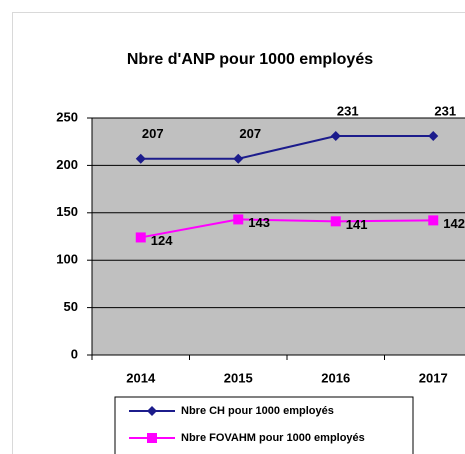  What do you see at coordinates (71, 306) in the screenshot?
I see `y-tick-label: 50` at bounding box center [71, 306].